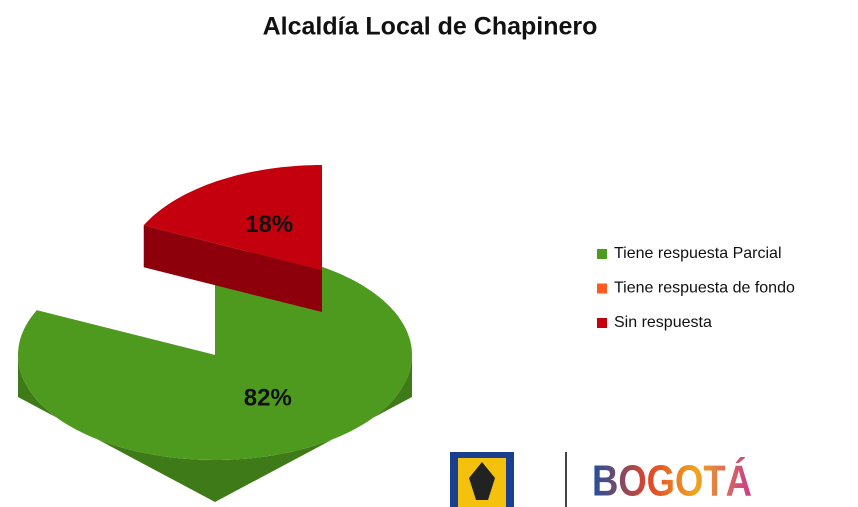  What do you see at coordinates (430, 27) in the screenshot?
I see `chart-title: Alcaldía Local de Chapinero` at bounding box center [430, 27].